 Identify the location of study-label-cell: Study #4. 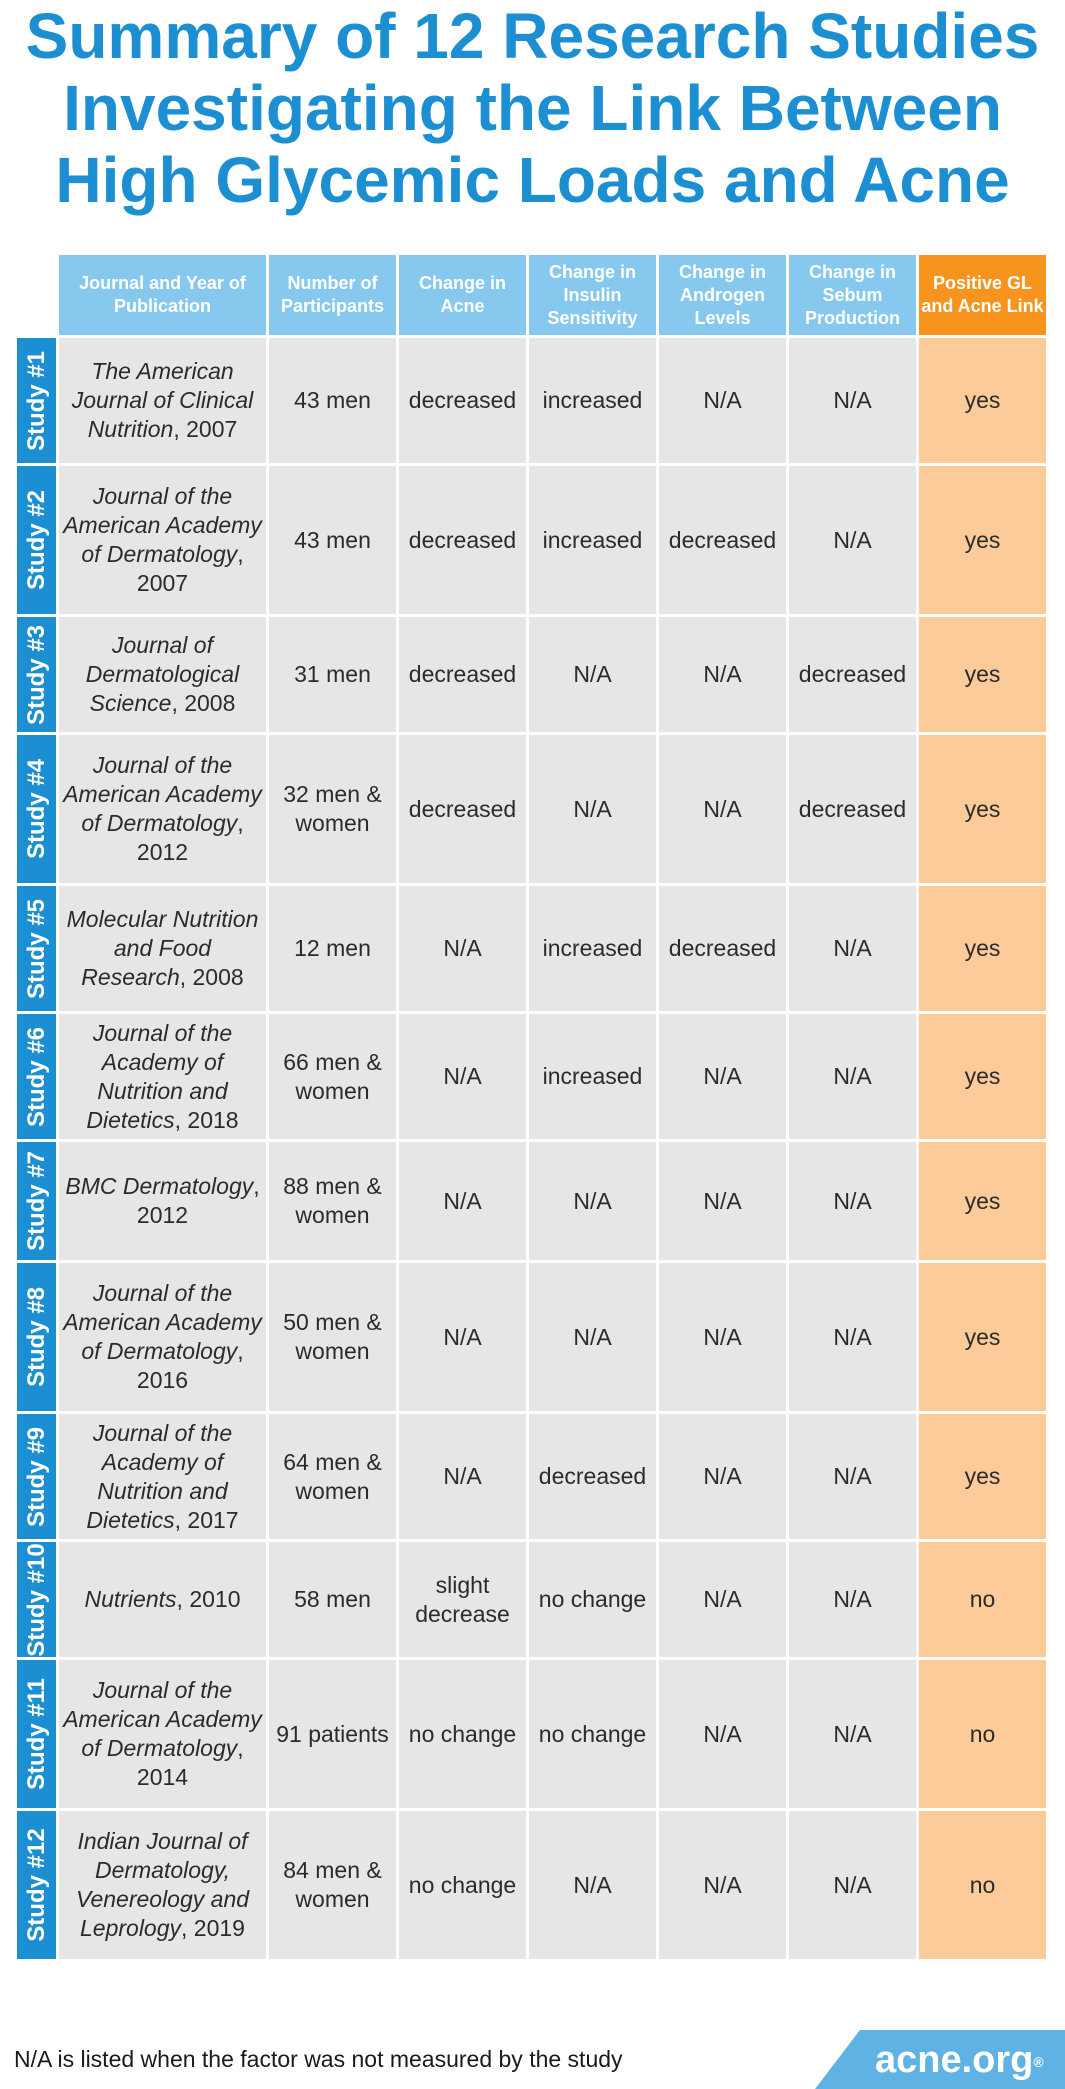
(36, 809).